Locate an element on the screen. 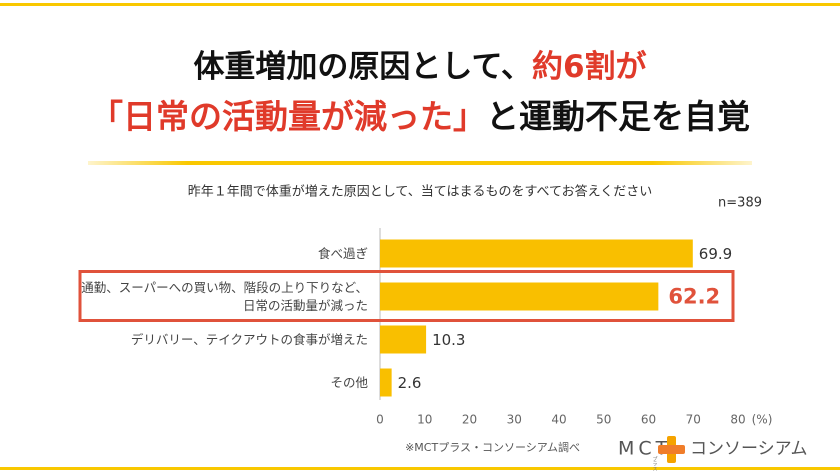 The image size is (840, 473). title-part: 体重増加の原因として、 is located at coordinates (362, 67).